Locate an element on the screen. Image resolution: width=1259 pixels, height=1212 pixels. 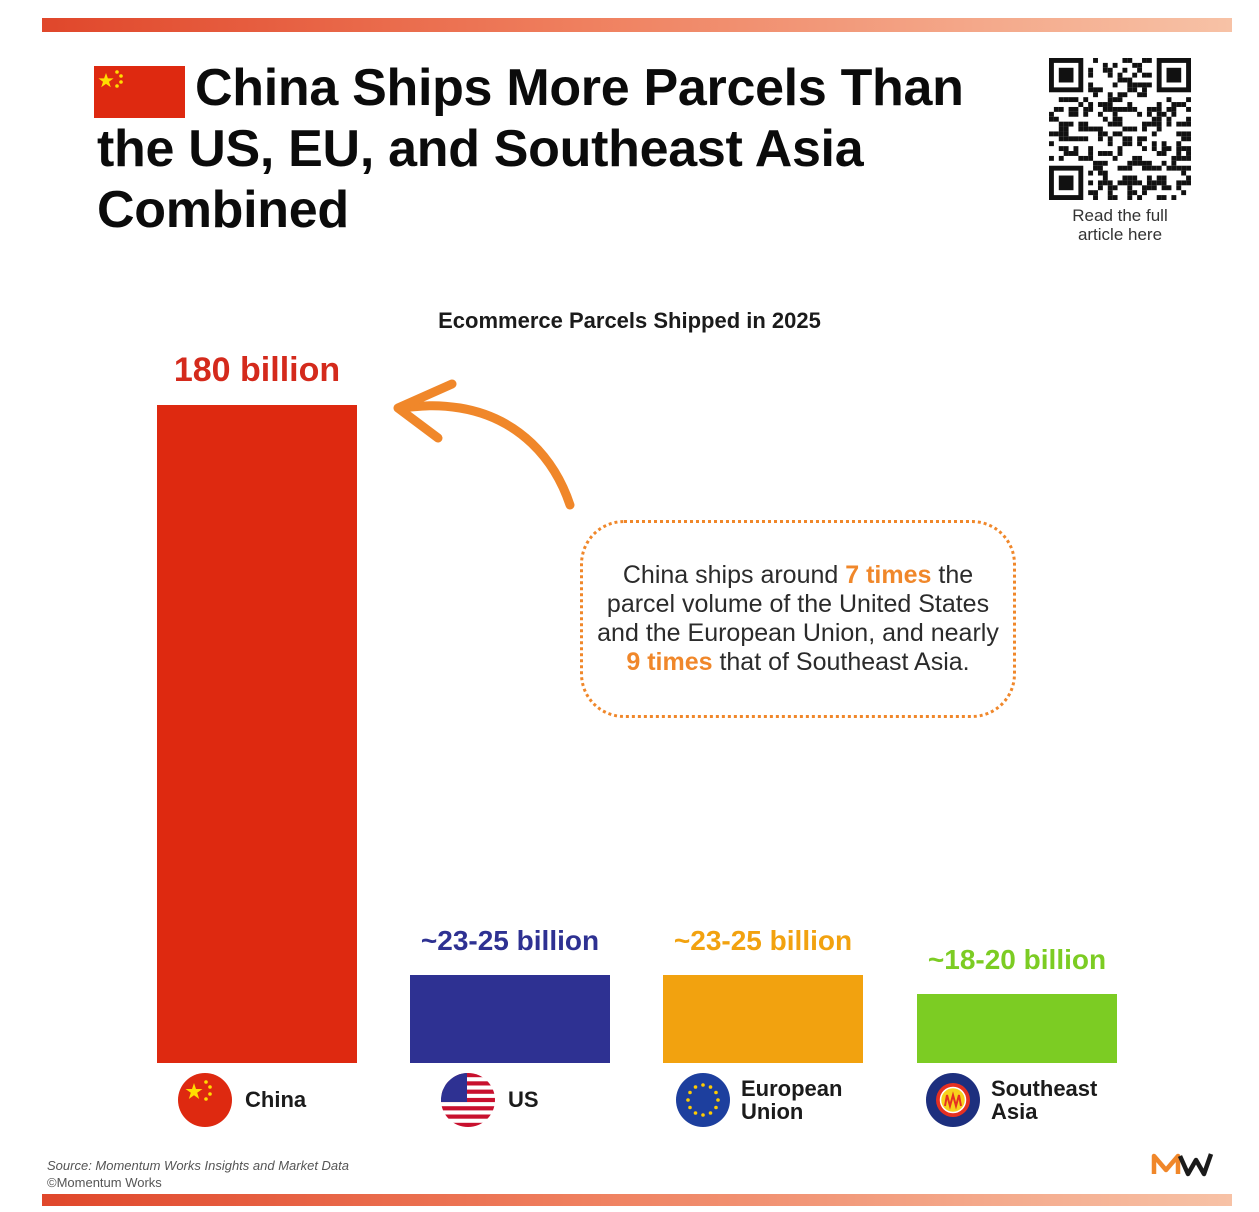
category-label-southeast-asia: Southeast Asia is located at coordinates (1044, 1100).